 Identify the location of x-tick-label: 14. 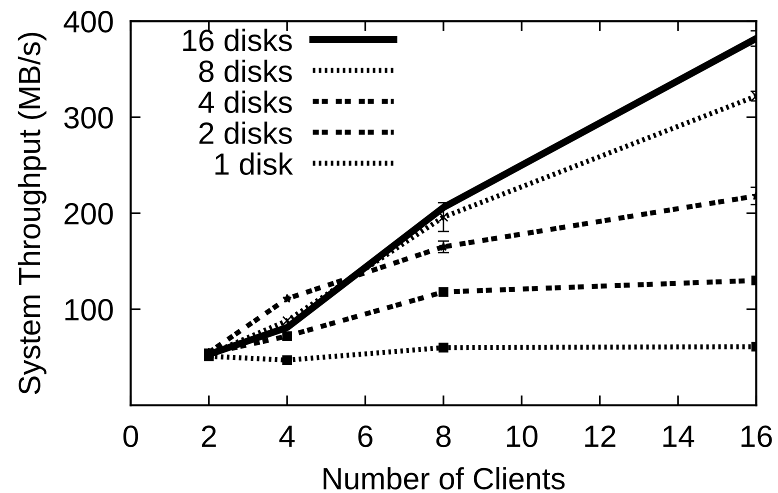
(678, 436).